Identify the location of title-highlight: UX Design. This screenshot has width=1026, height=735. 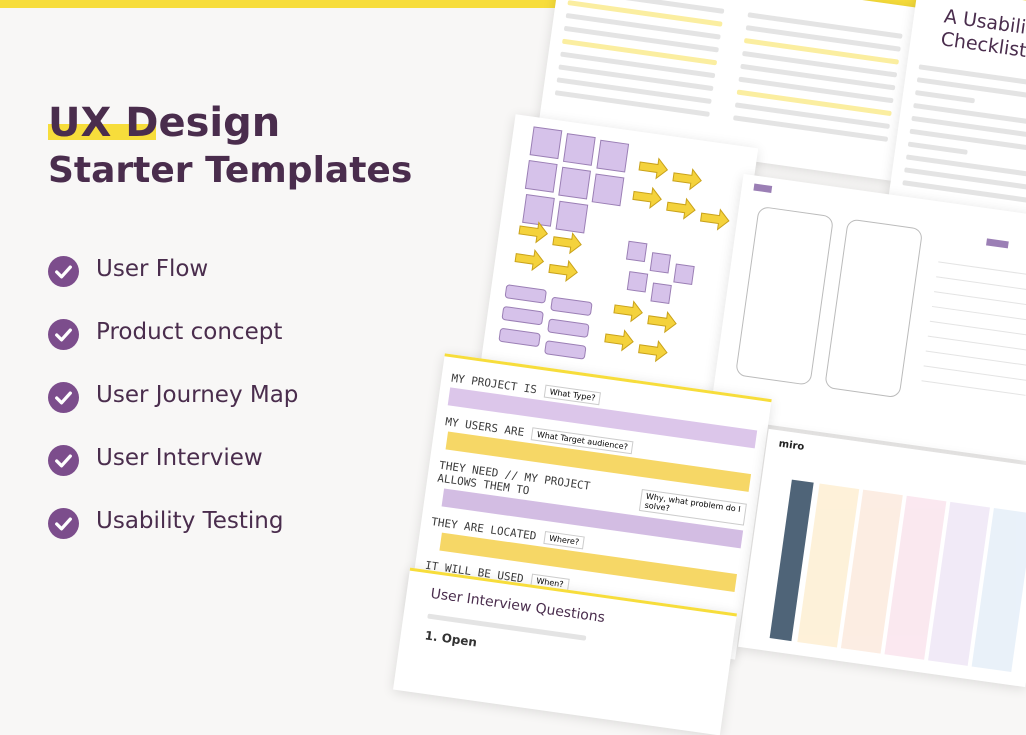
(164, 123).